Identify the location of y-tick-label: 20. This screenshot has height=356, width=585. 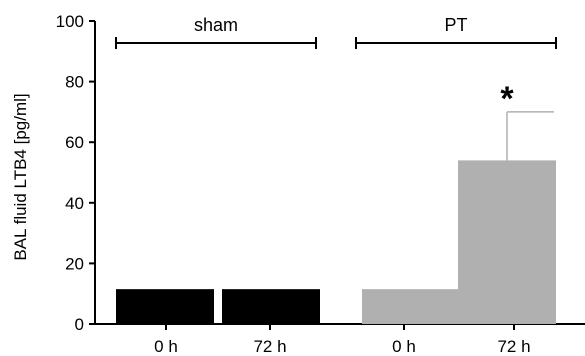
(74, 263).